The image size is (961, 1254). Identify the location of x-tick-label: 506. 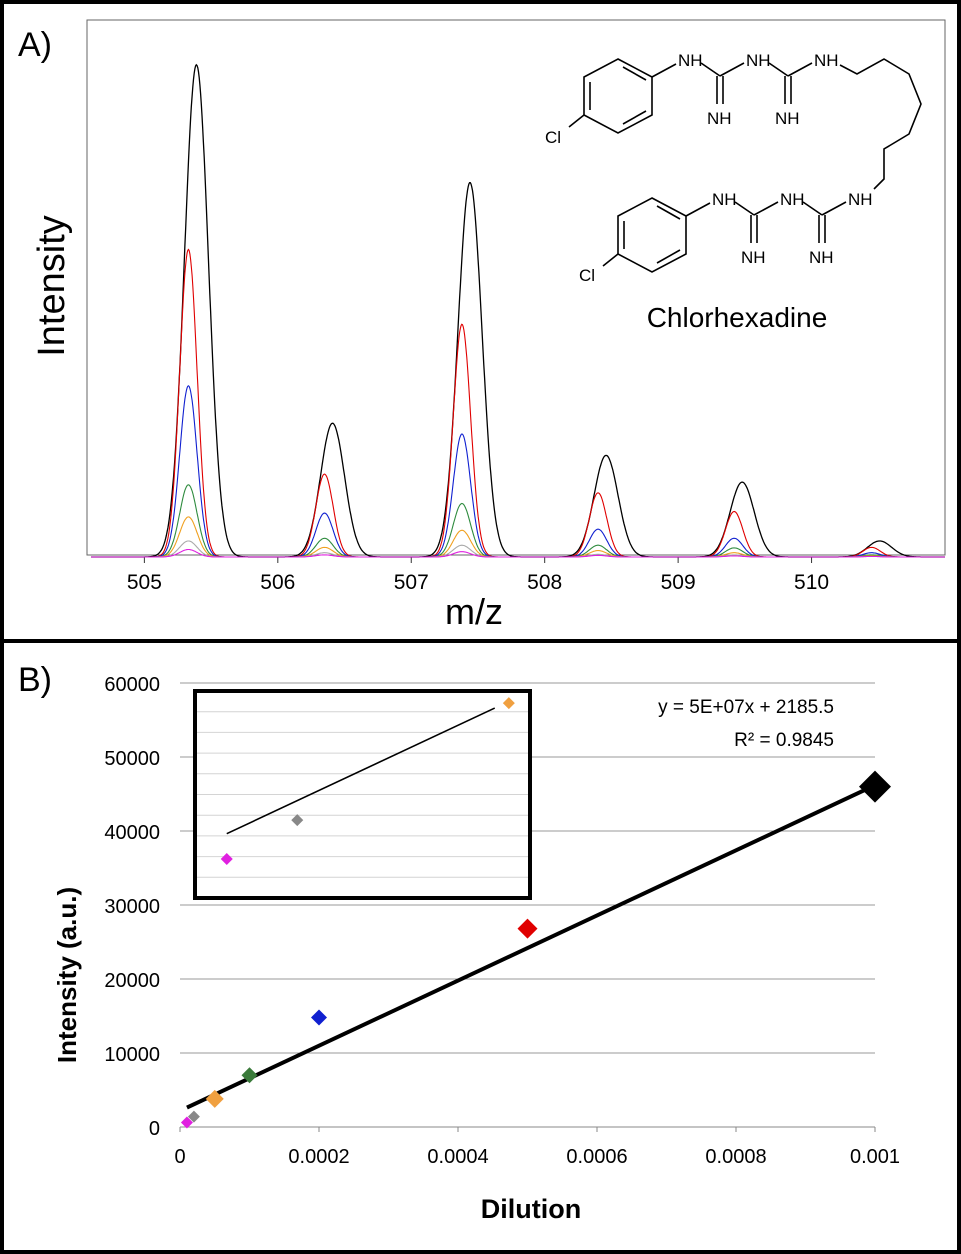
(277, 582).